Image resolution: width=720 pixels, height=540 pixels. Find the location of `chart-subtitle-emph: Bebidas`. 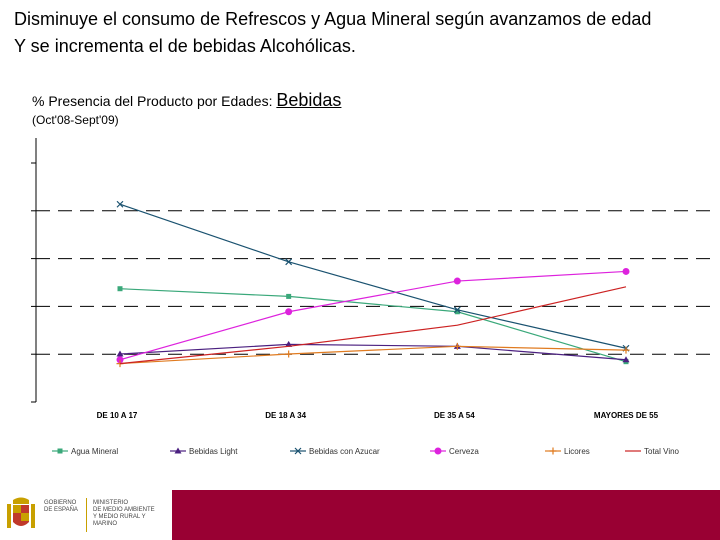

chart-subtitle-emph: Bebidas is located at coordinates (309, 100).